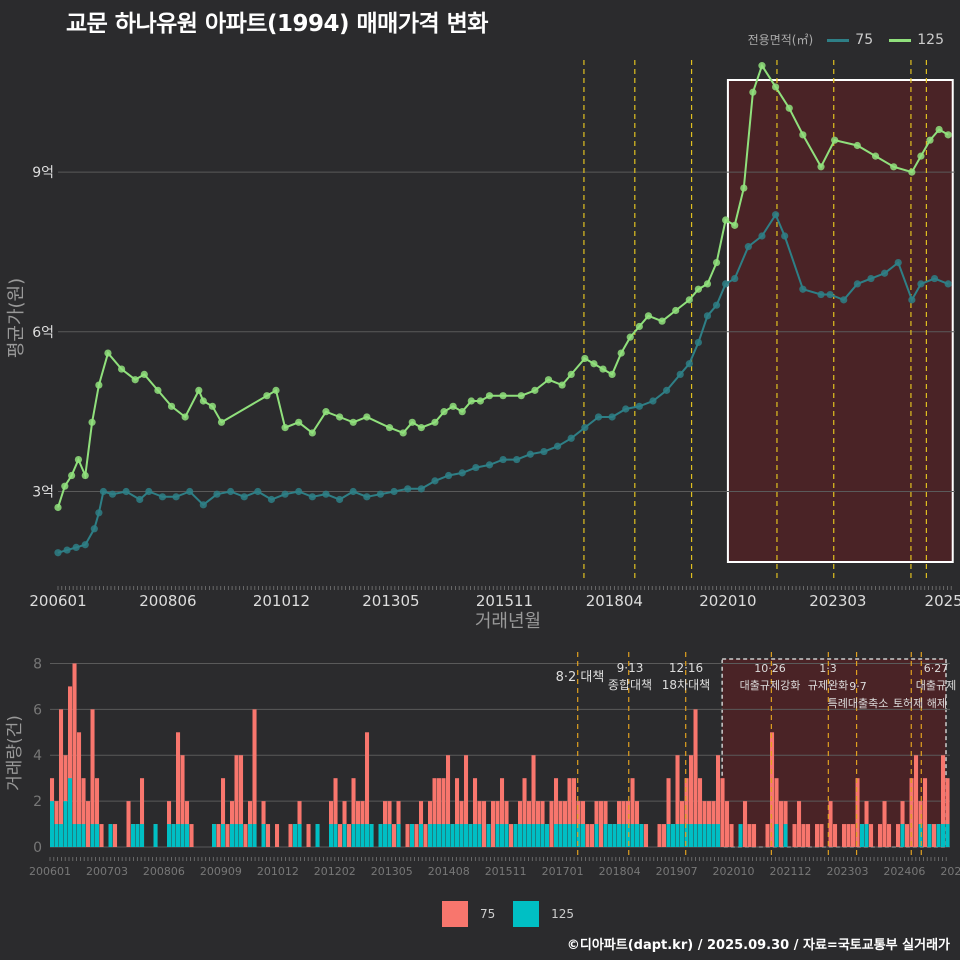 This screenshot has height=960, width=960. What do you see at coordinates (630, 684) in the screenshot?
I see `policy-annotation: 종합대책` at bounding box center [630, 684].